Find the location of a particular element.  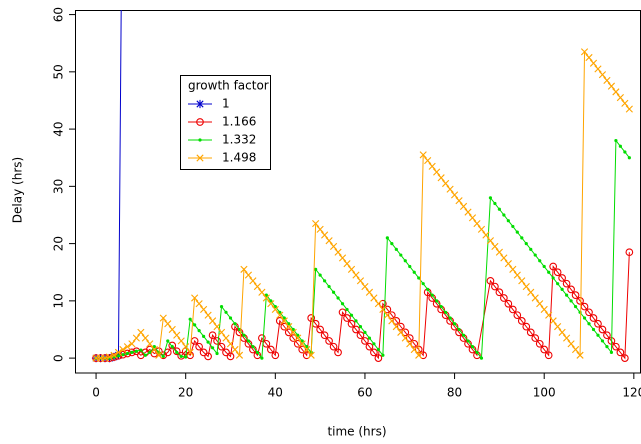

legend-label: 1.332 is located at coordinates (239, 140).